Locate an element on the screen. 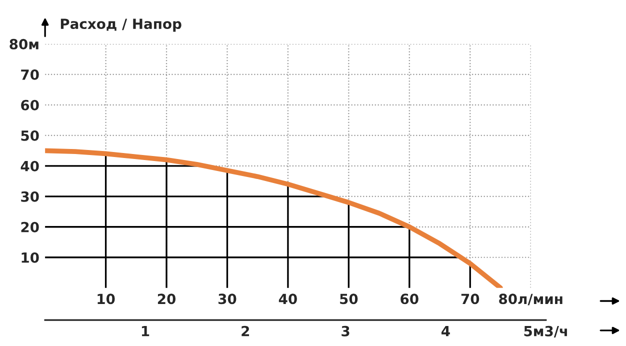  y-tick-label: 20 is located at coordinates (30, 227).